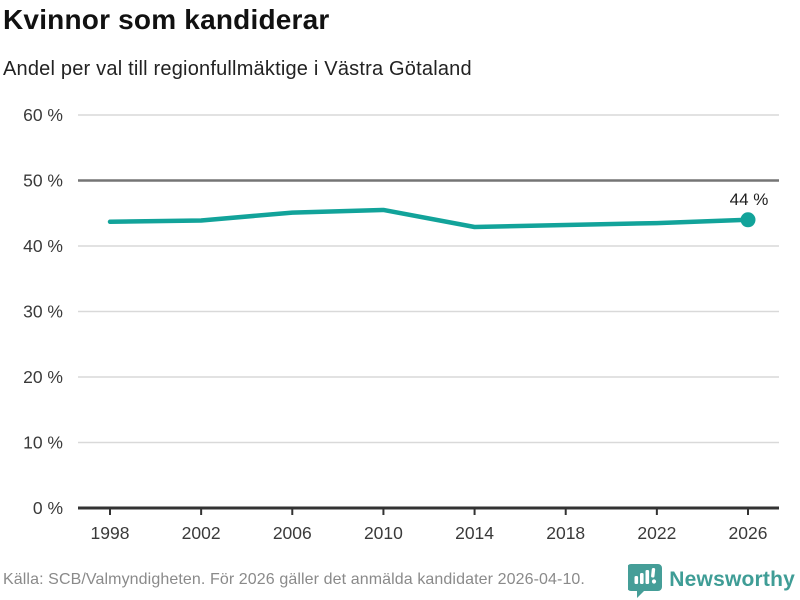 The width and height of the screenshot is (800, 600). I want to click on end-point-value-label: 44 %, so click(749, 199).